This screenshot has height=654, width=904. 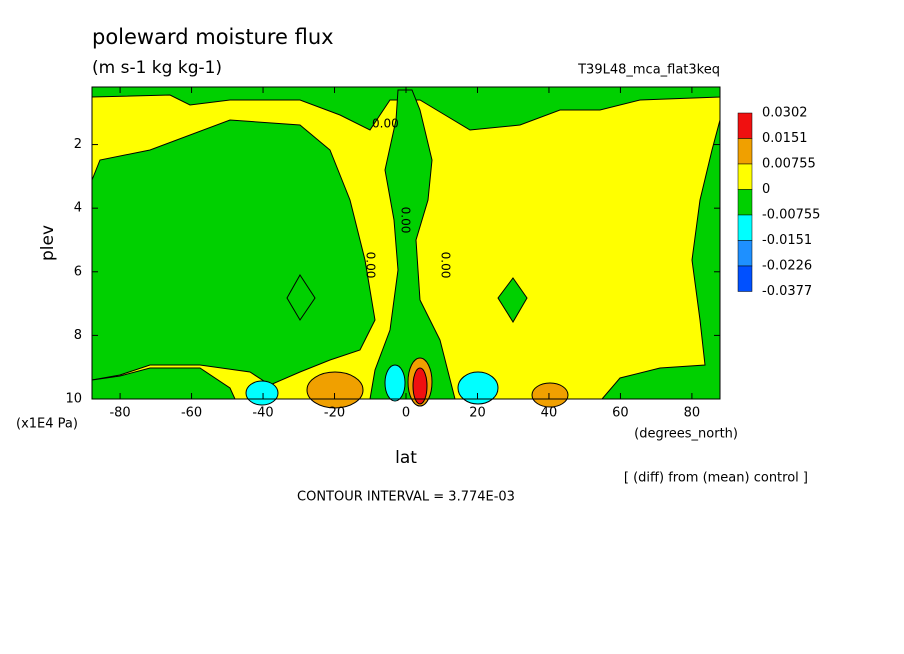 I want to click on run-label: T39L48_mca_flat3keq, so click(x=648, y=70).